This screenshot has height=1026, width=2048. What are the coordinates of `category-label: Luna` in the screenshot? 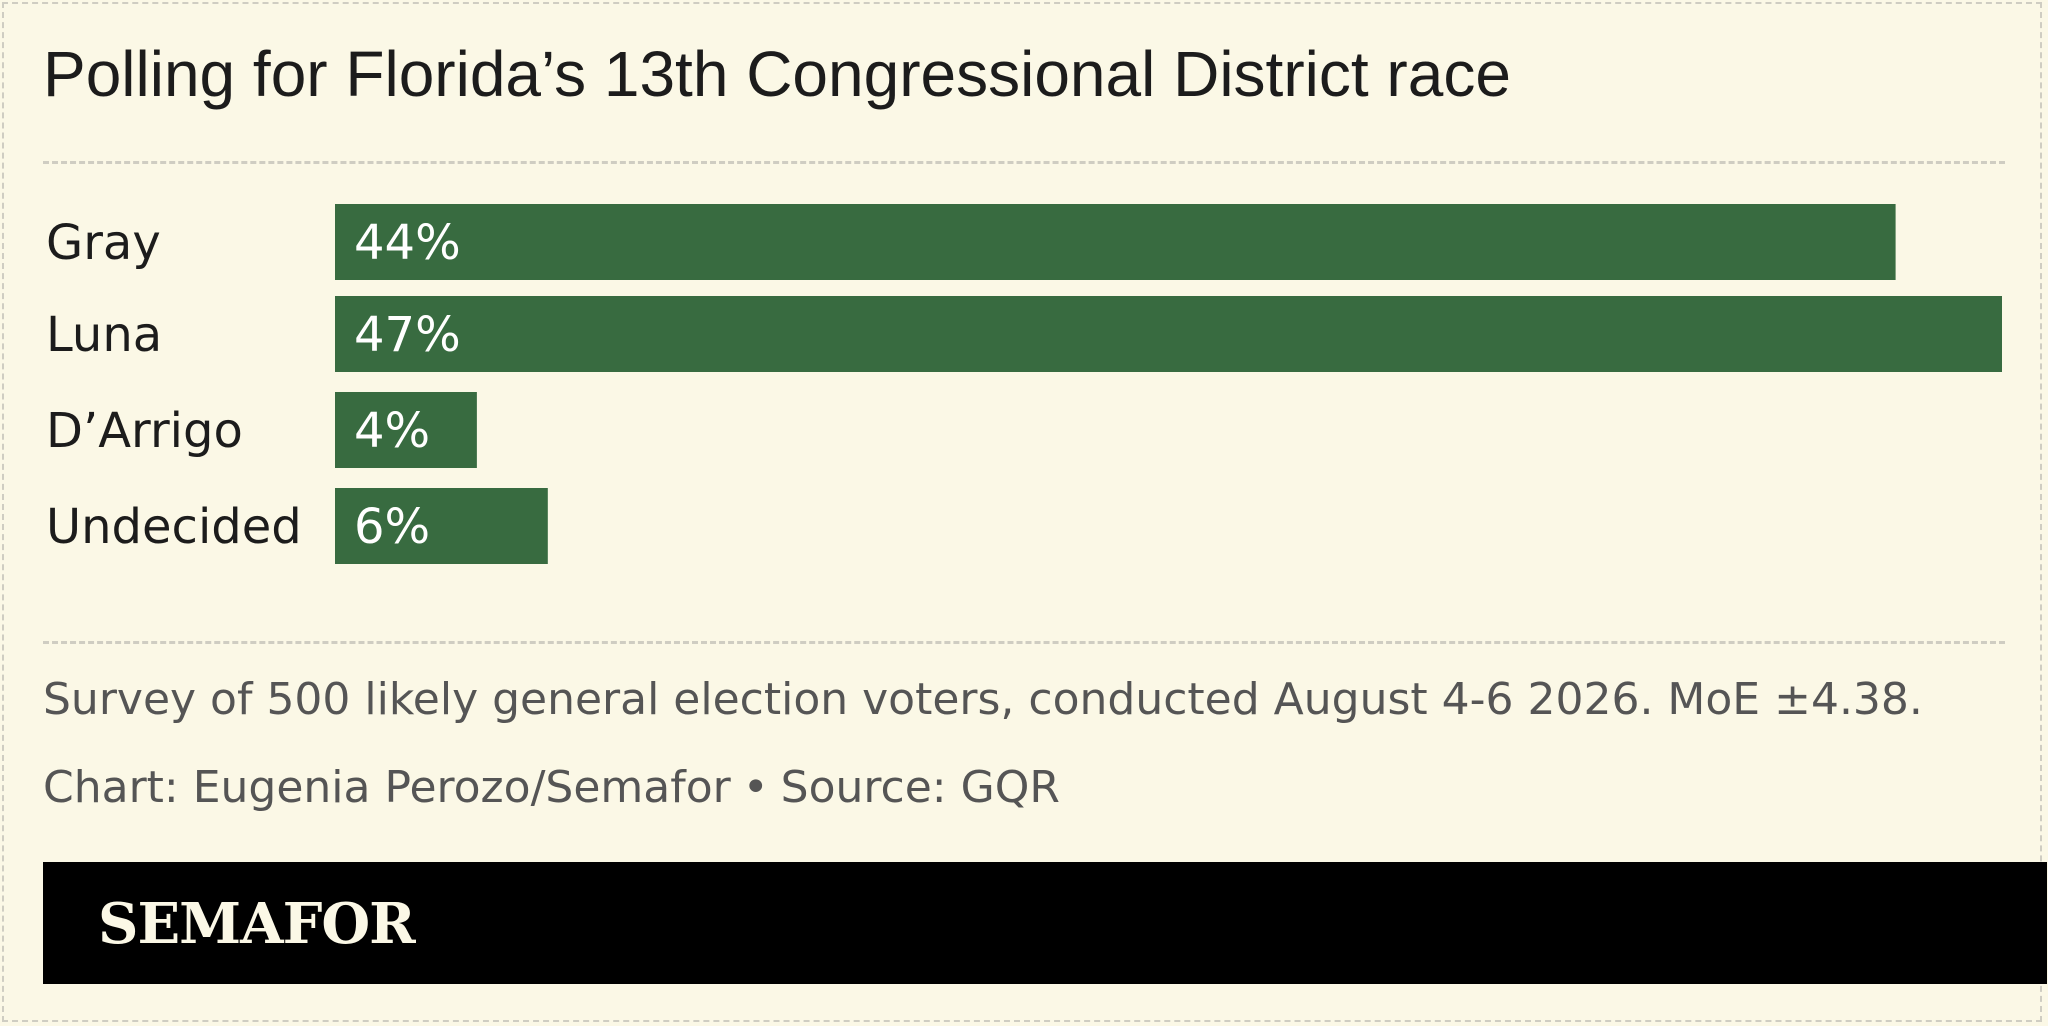 It's located at (104, 335).